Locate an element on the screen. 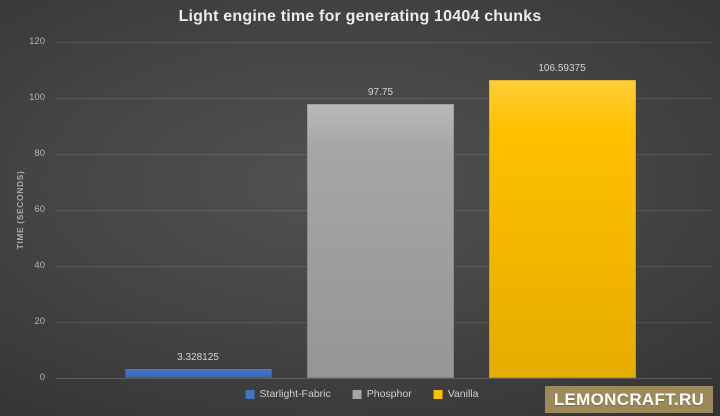 The height and width of the screenshot is (416, 720). legend-item-phosphor: Phosphor is located at coordinates (382, 394).